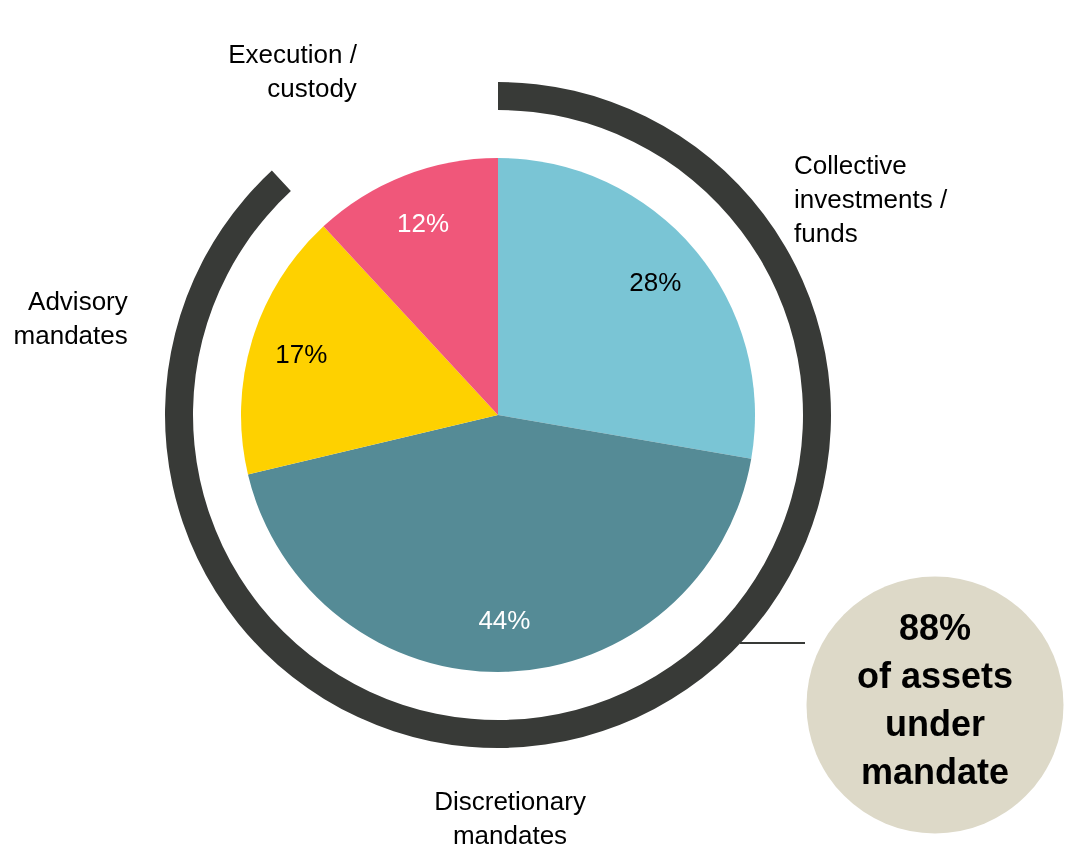 The width and height of the screenshot is (1080, 846). I want to click on data-label: 17%, so click(301, 354).